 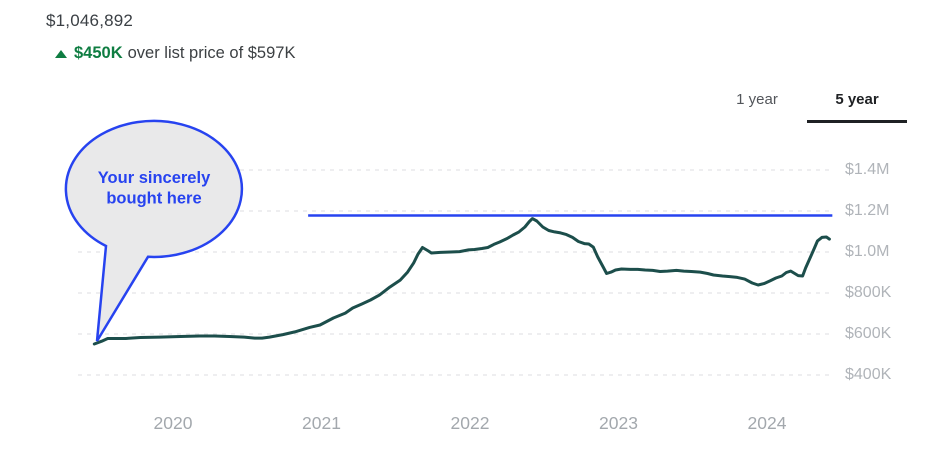 I want to click on tab-1-year: 1 year, so click(x=757, y=99).